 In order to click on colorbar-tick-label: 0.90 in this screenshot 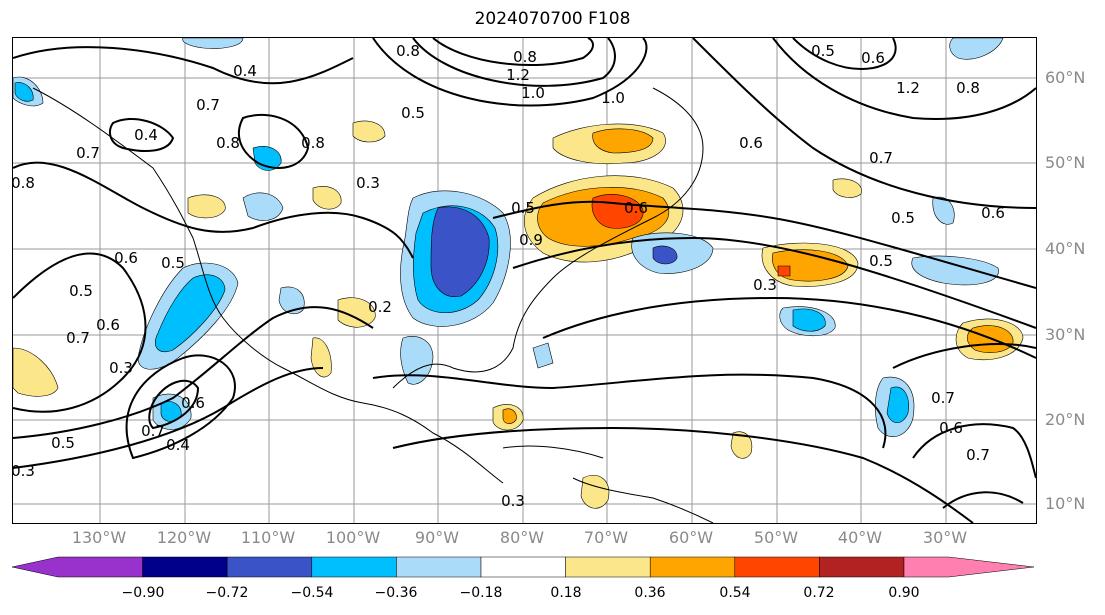, I will do `click(904, 593)`.